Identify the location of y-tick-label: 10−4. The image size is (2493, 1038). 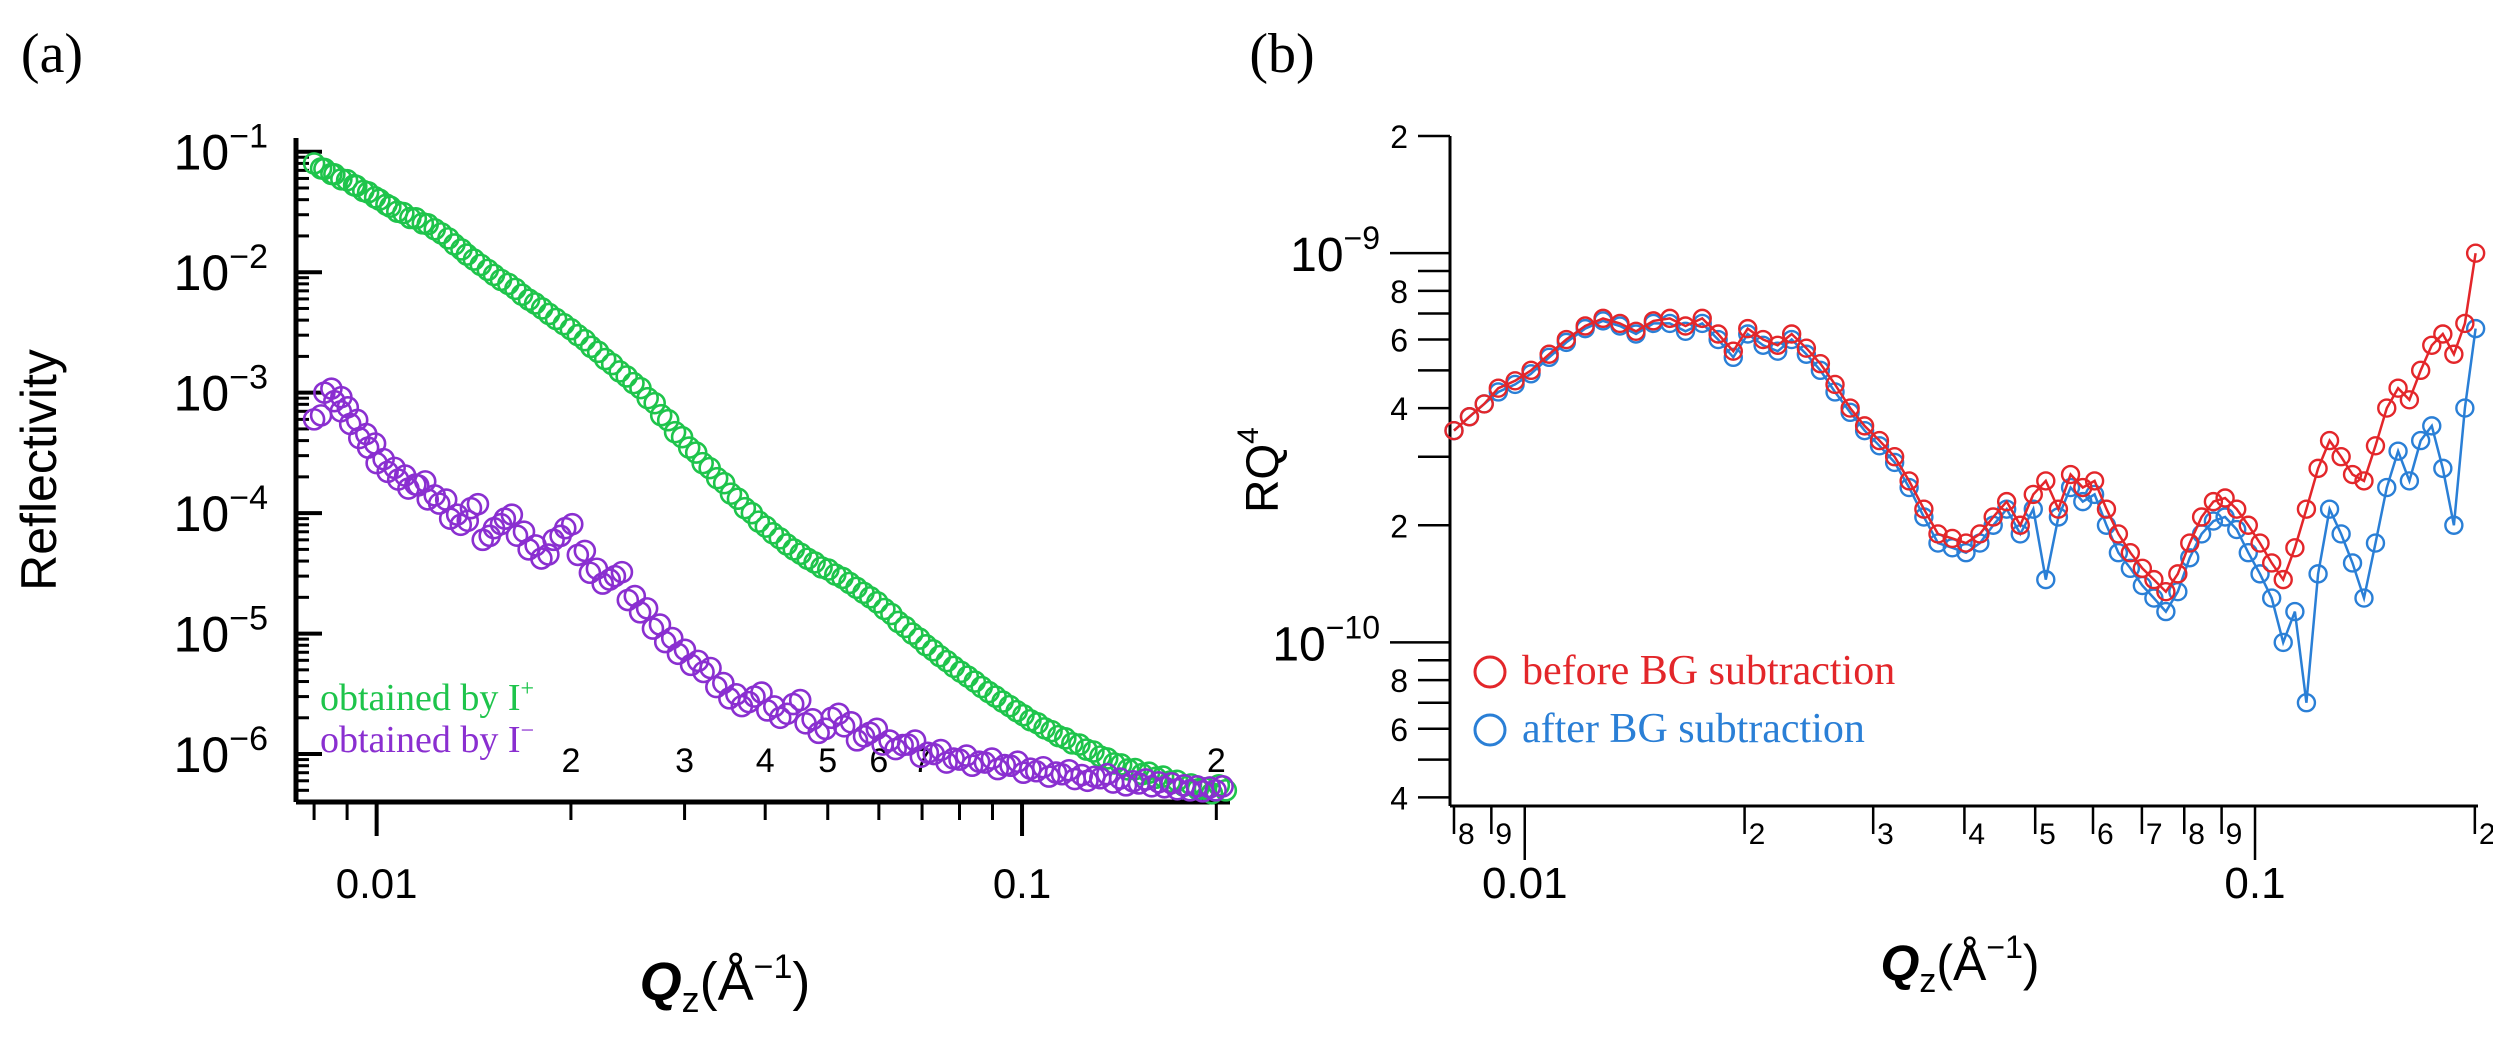
(221, 510).